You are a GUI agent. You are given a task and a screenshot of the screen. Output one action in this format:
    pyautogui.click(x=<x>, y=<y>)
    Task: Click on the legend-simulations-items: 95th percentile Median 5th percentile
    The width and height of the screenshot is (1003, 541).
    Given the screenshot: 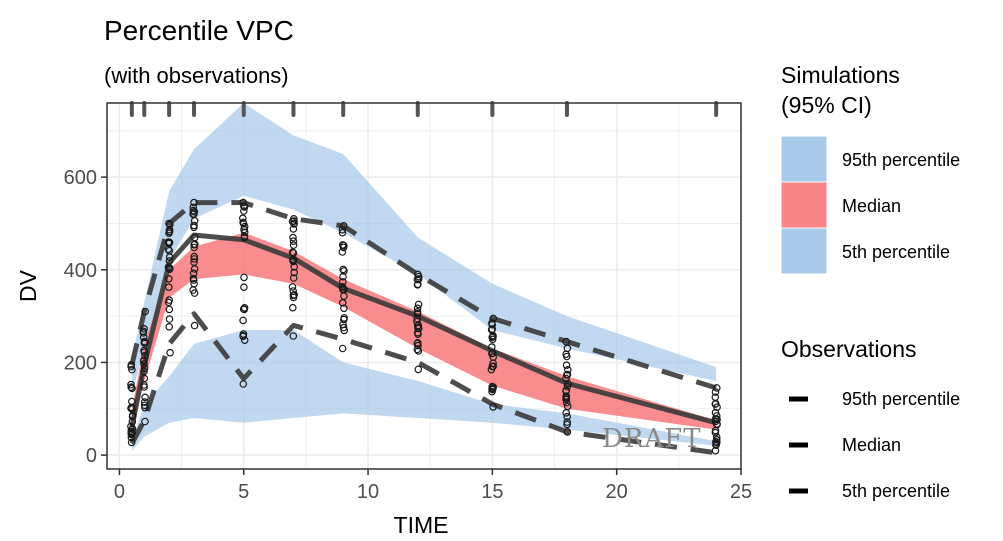 What is the action you would take?
    pyautogui.click(x=870, y=205)
    